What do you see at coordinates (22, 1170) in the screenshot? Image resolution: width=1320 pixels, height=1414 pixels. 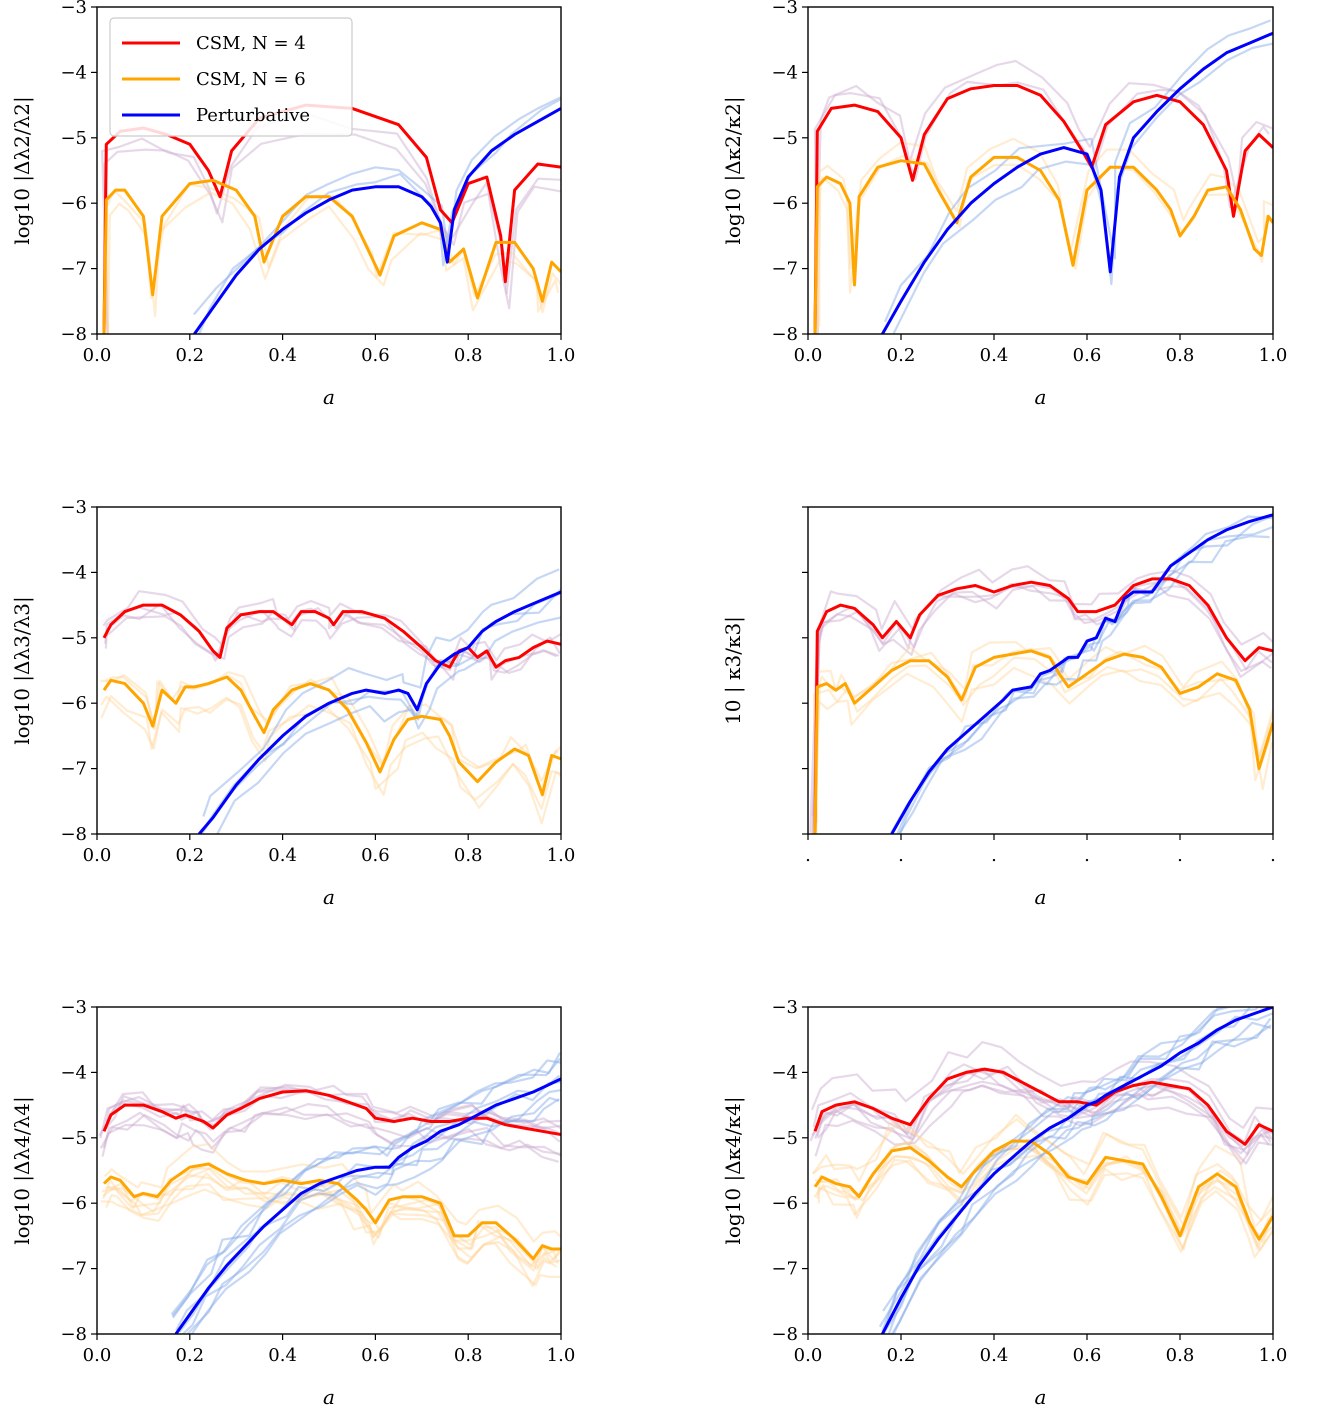 I see `y-axis-label: log10 |Δλ4/λ4|` at bounding box center [22, 1170].